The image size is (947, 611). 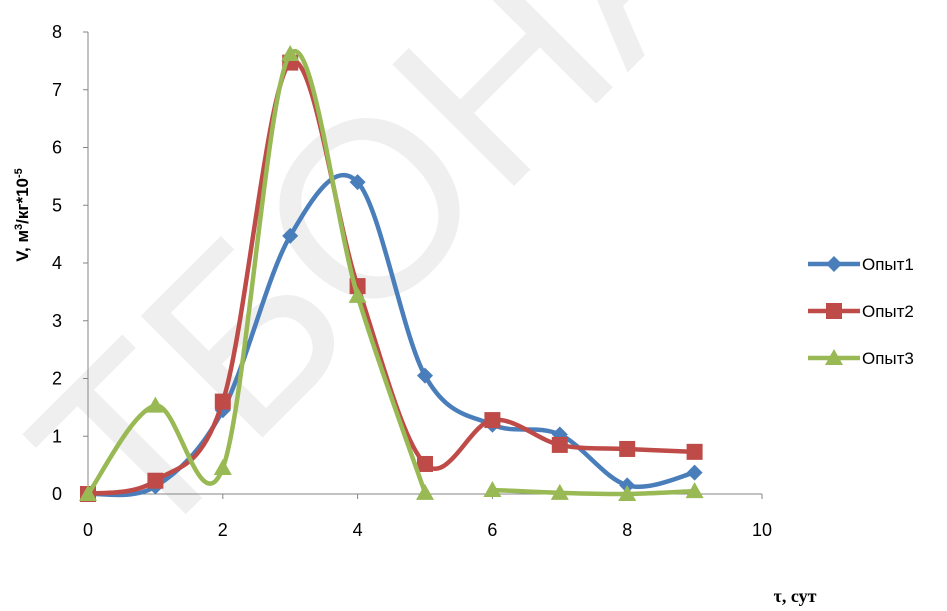 I want to click on legend-item-2: Опыт2, so click(x=861, y=311).